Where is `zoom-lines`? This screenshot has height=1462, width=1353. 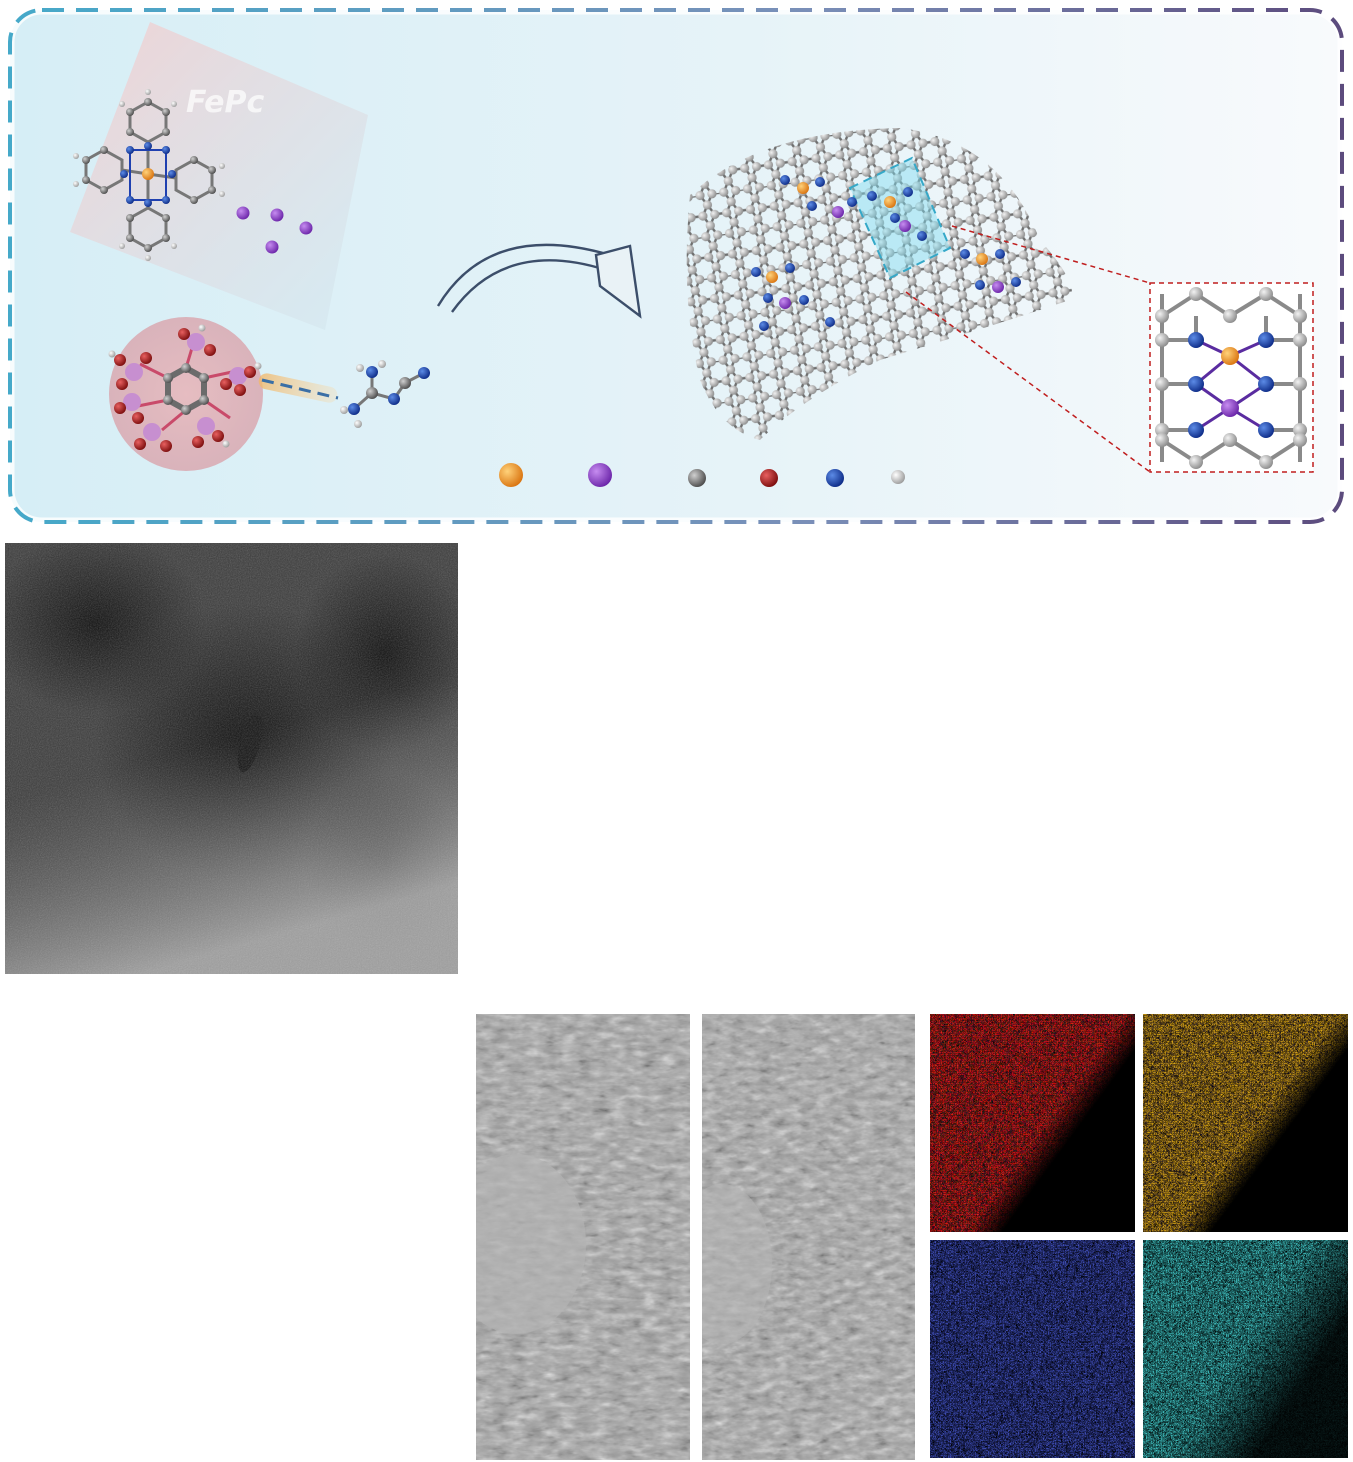
zoom-lines is located at coordinates (1028, 349).